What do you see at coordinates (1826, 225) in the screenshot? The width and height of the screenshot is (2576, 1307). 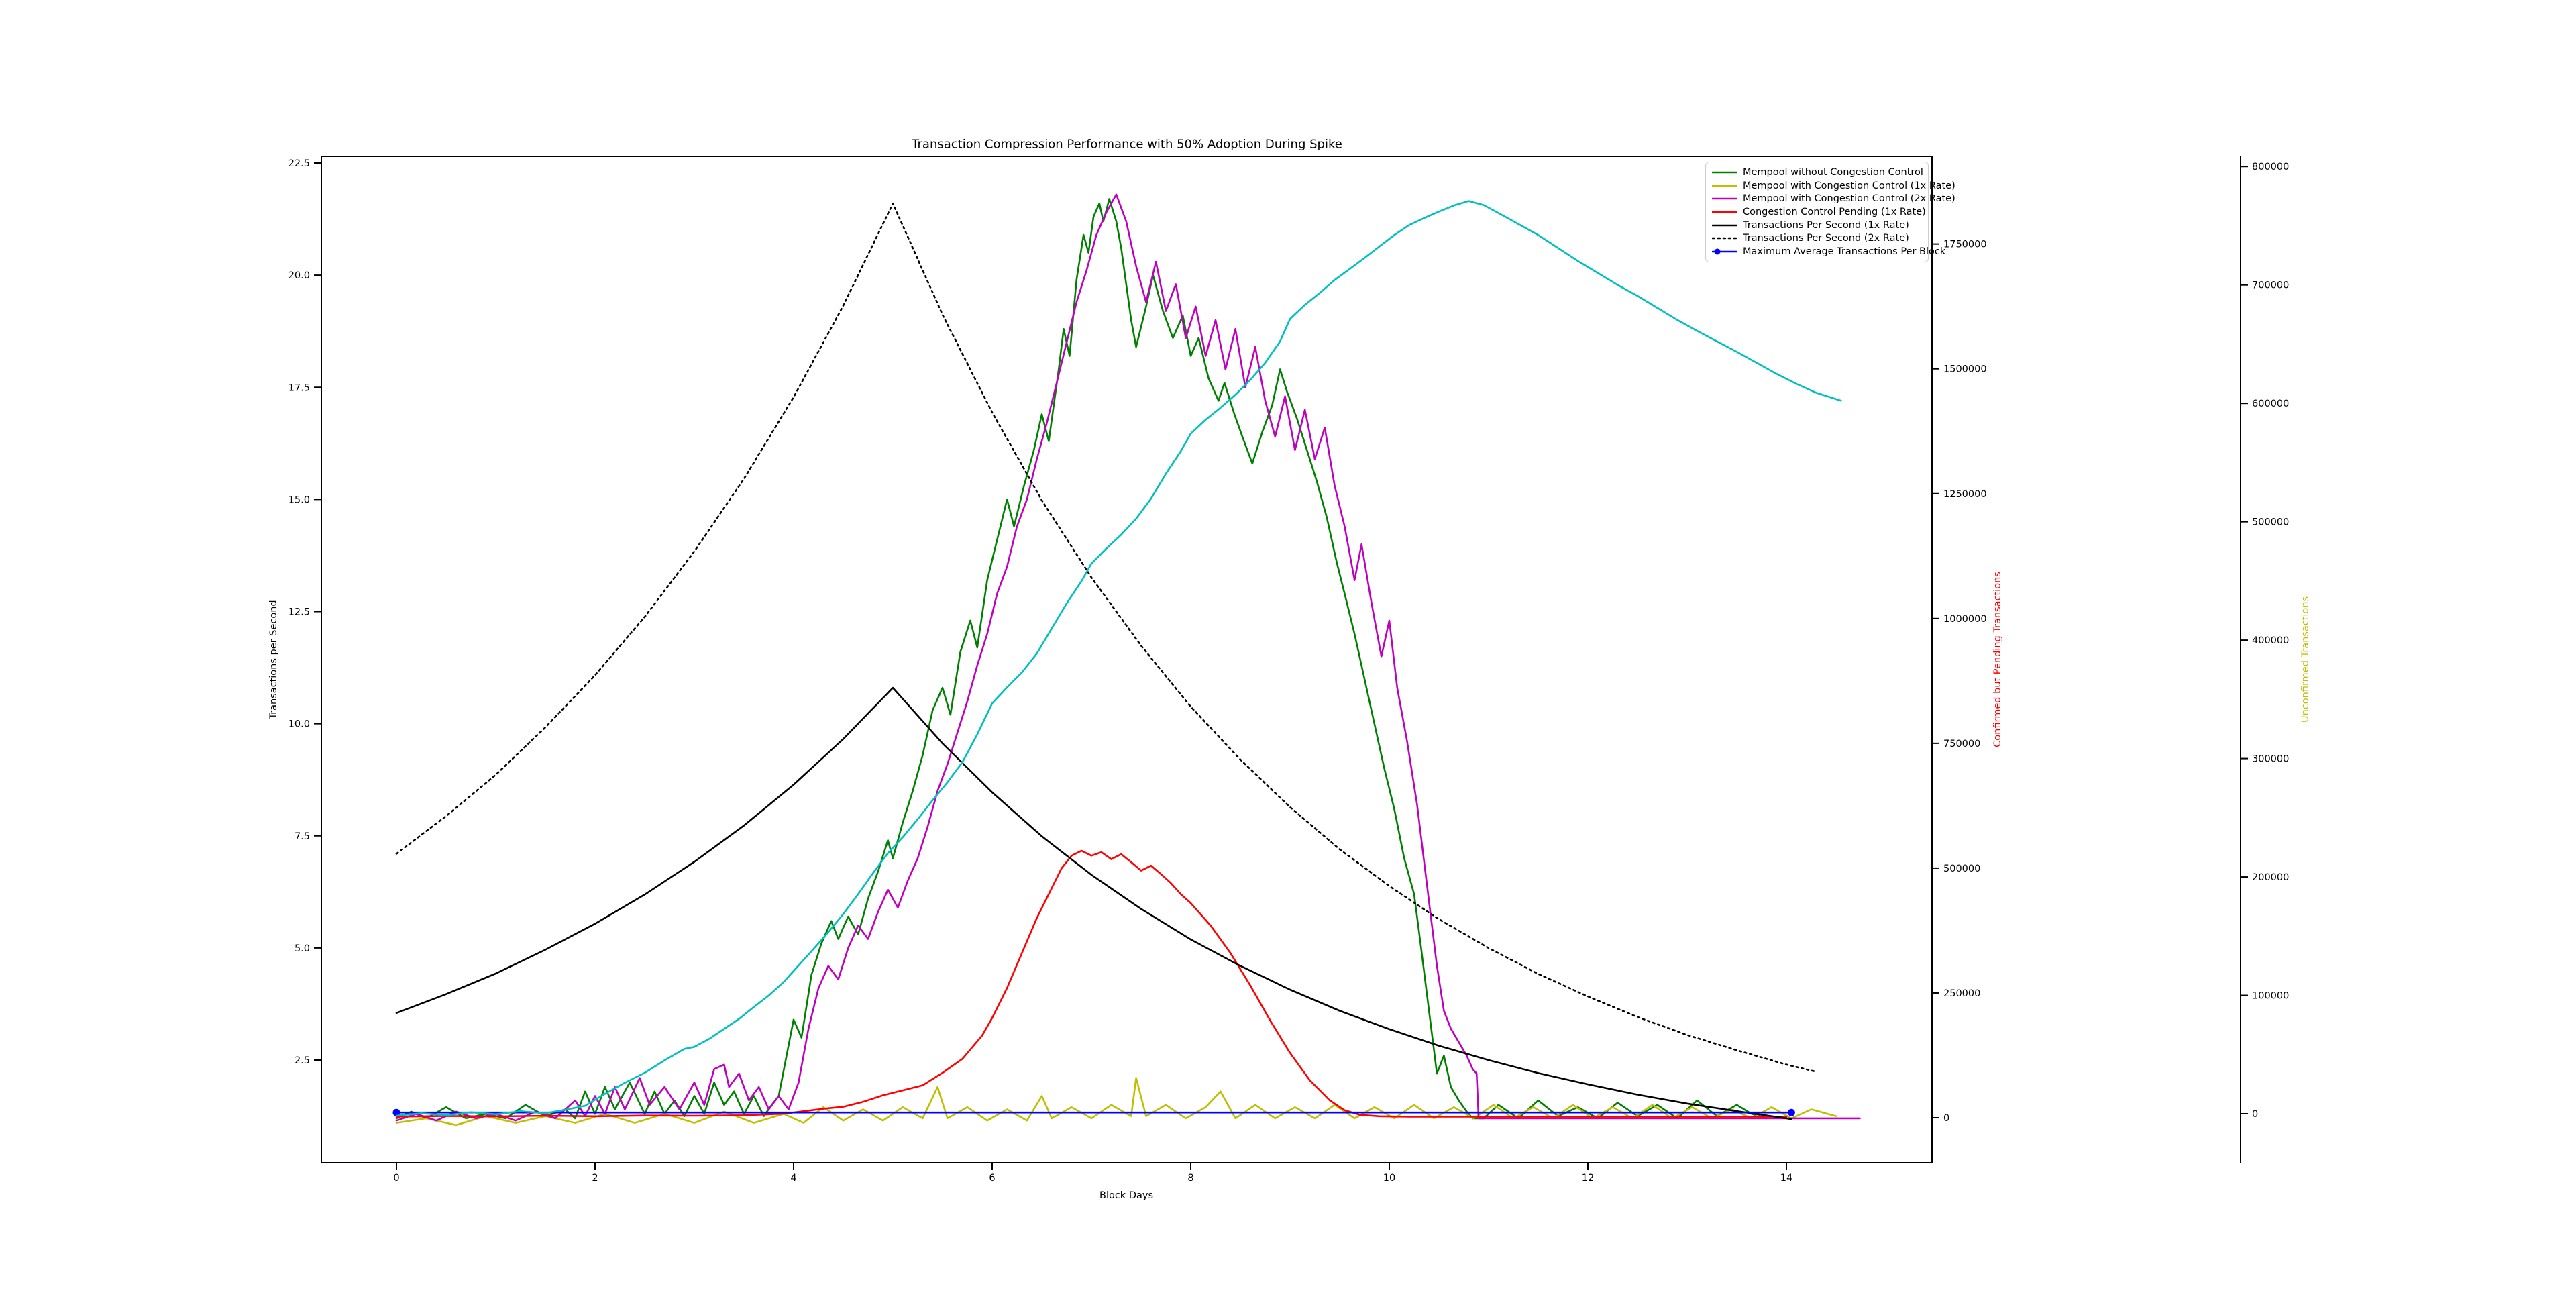 I see `legend-item-label: Transactions Per Second (1x Rate)` at bounding box center [1826, 225].